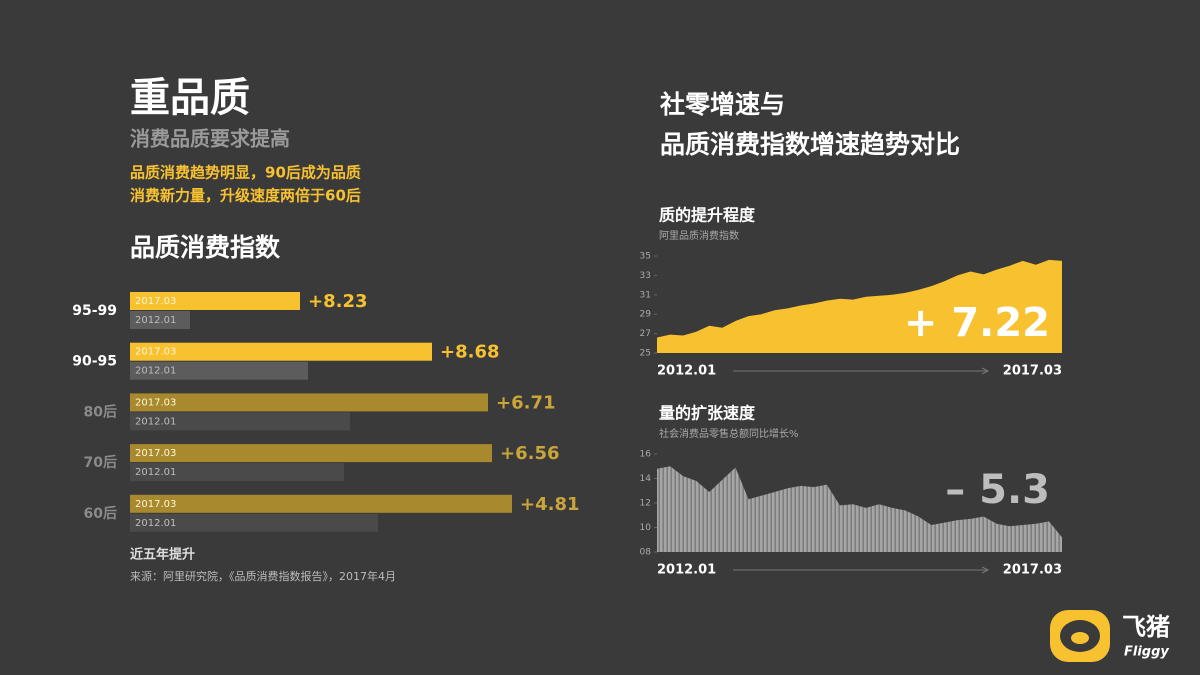 This screenshot has height=675, width=1200. What do you see at coordinates (645, 257) in the screenshot?
I see `y-tick-label: 35` at bounding box center [645, 257].